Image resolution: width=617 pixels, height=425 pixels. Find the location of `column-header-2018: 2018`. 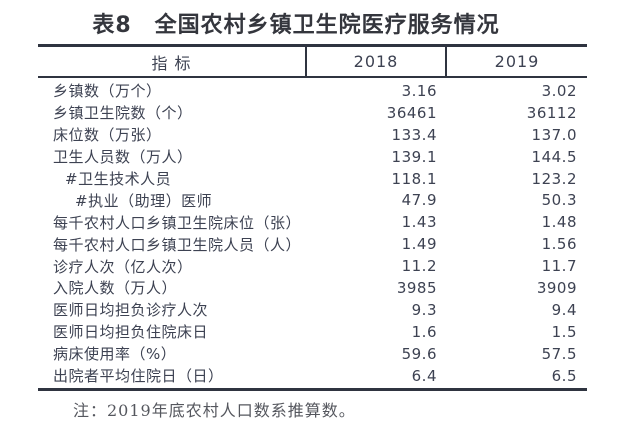

column-header-2018: 2018 is located at coordinates (375, 61).